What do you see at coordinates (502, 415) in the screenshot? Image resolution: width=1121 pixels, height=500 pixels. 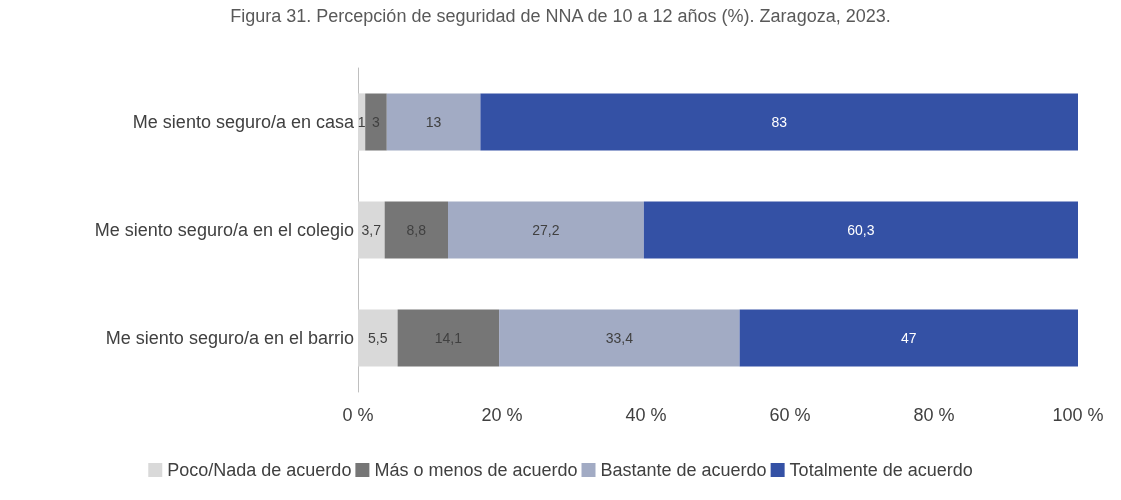 I see `x-tick-label: 20 %` at bounding box center [502, 415].